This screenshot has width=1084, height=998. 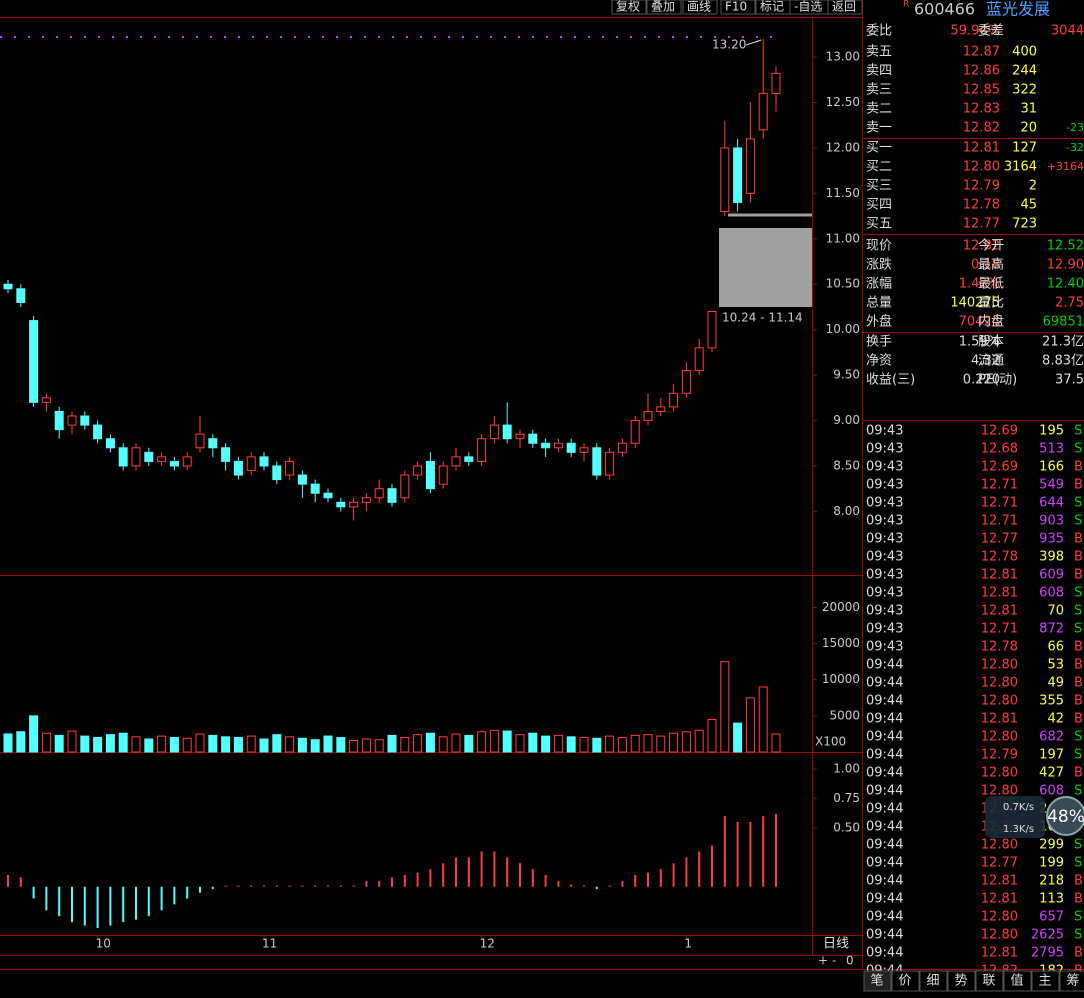 I want to click on ratio-value2: 3044, so click(x=1067, y=31).